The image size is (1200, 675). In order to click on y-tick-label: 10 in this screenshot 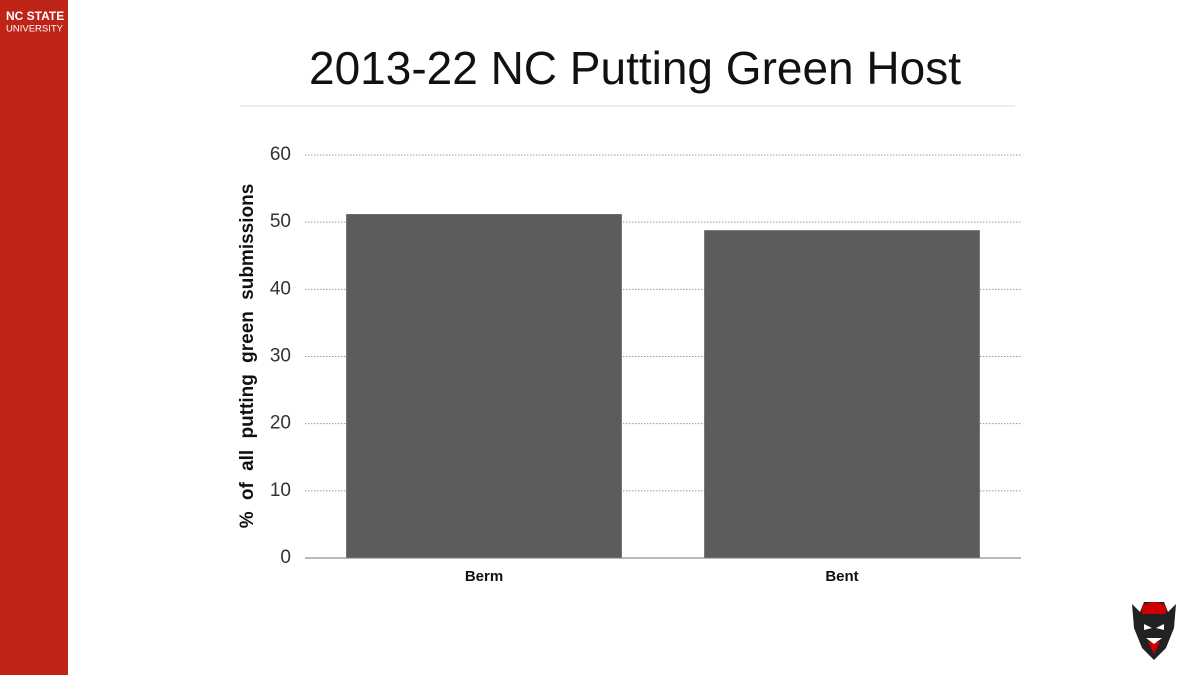, I will do `click(280, 490)`.